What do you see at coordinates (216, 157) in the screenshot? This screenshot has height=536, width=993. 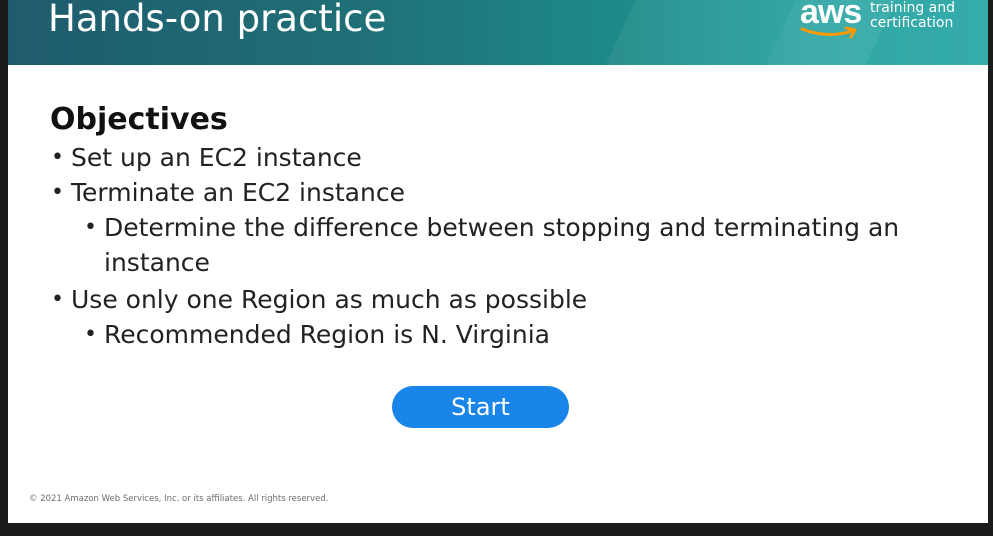 I see `bullet-text: Set up an EC2 instance` at bounding box center [216, 157].